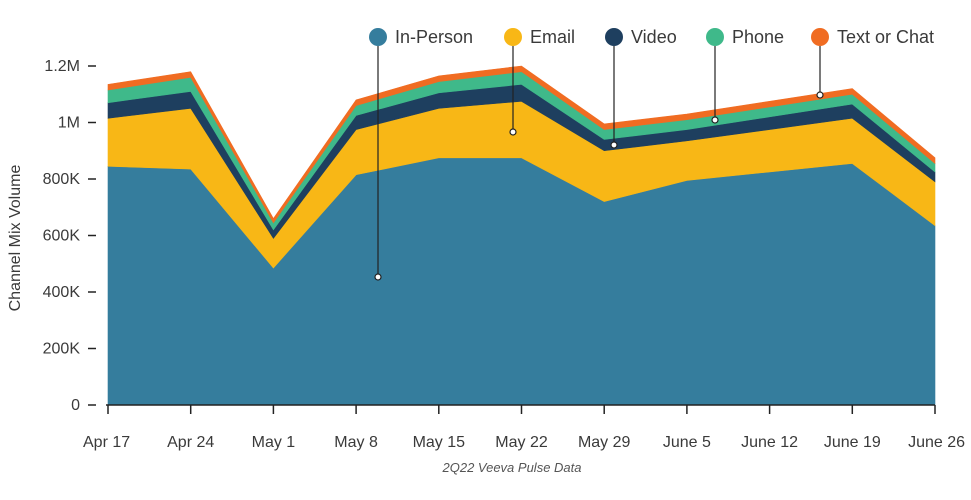  Describe the element at coordinates (75, 405) in the screenshot. I see `y-tick-label: 0` at that location.